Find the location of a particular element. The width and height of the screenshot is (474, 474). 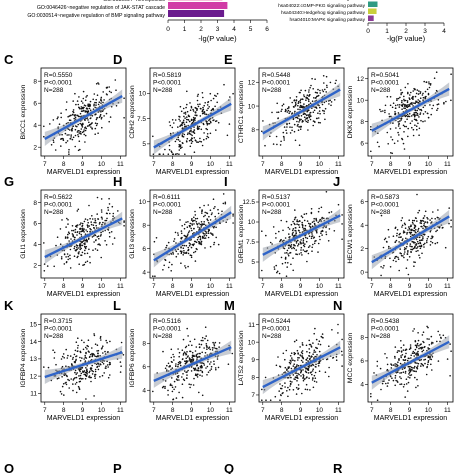

x-axis-label: MARVELD1 expression is located at coordinates (193, 418).